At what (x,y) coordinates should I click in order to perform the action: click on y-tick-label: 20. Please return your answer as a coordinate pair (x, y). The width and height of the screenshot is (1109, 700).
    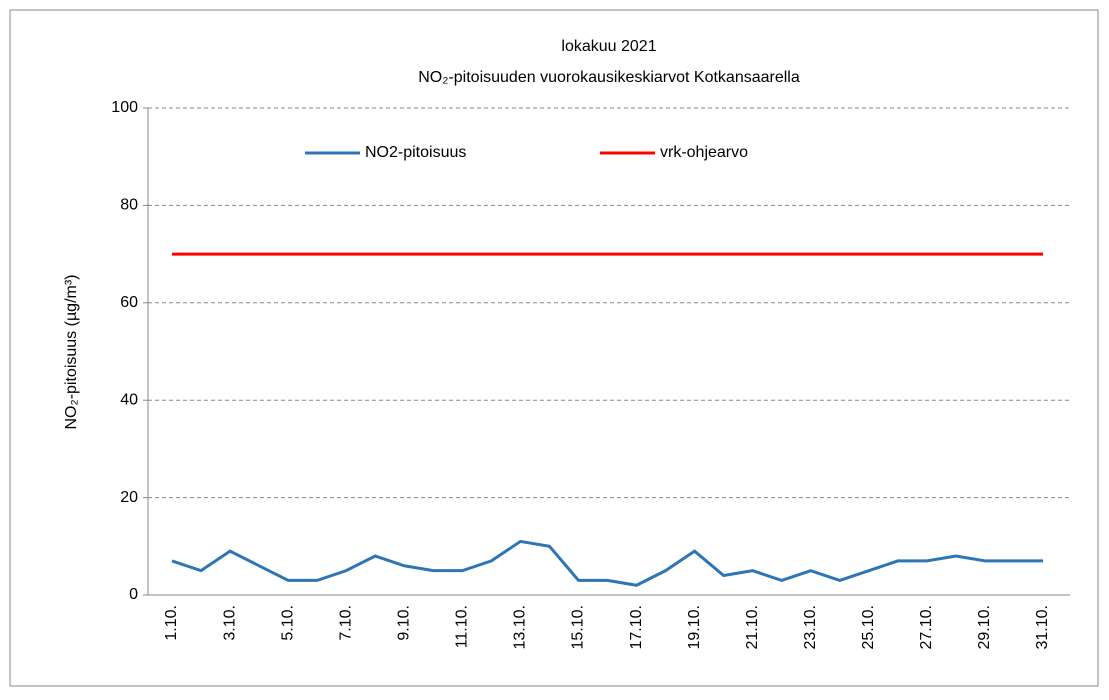
    Looking at the image, I should click on (129, 497).